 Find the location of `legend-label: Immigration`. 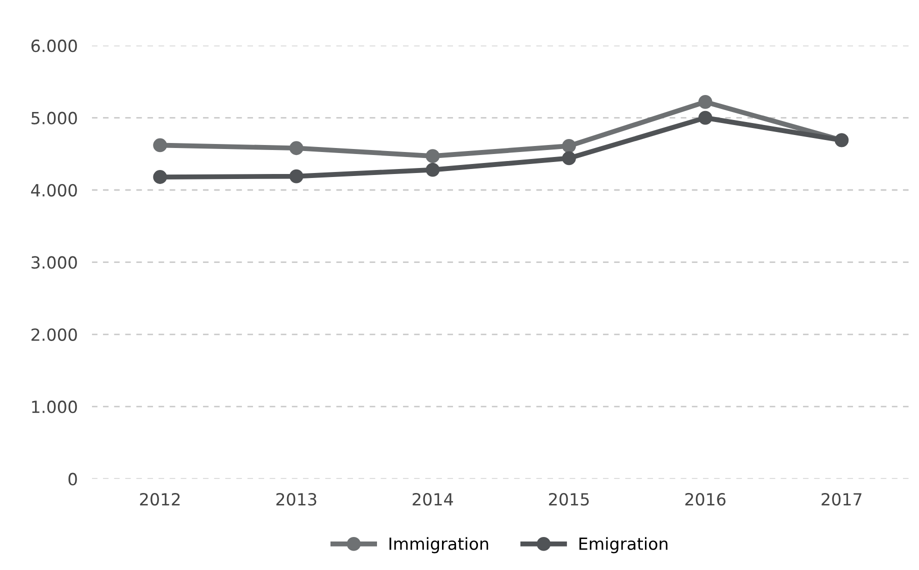

legend-label: Immigration is located at coordinates (439, 545).